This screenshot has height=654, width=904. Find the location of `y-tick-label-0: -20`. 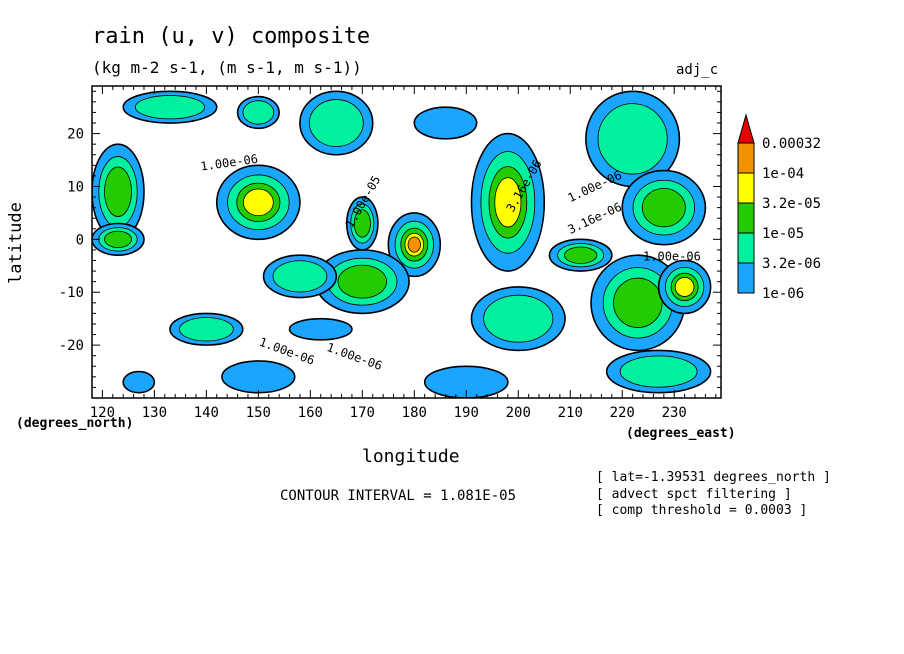

y-tick-label-0: -20 is located at coordinates (71, 346).